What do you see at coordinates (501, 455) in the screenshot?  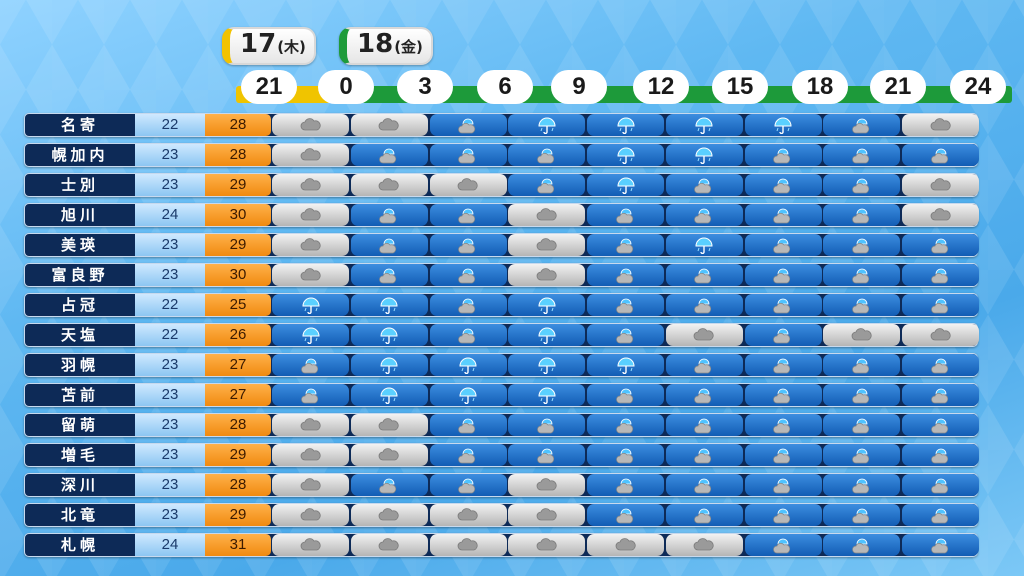 I see `forecast-row: 増毛 23 29` at bounding box center [501, 455].